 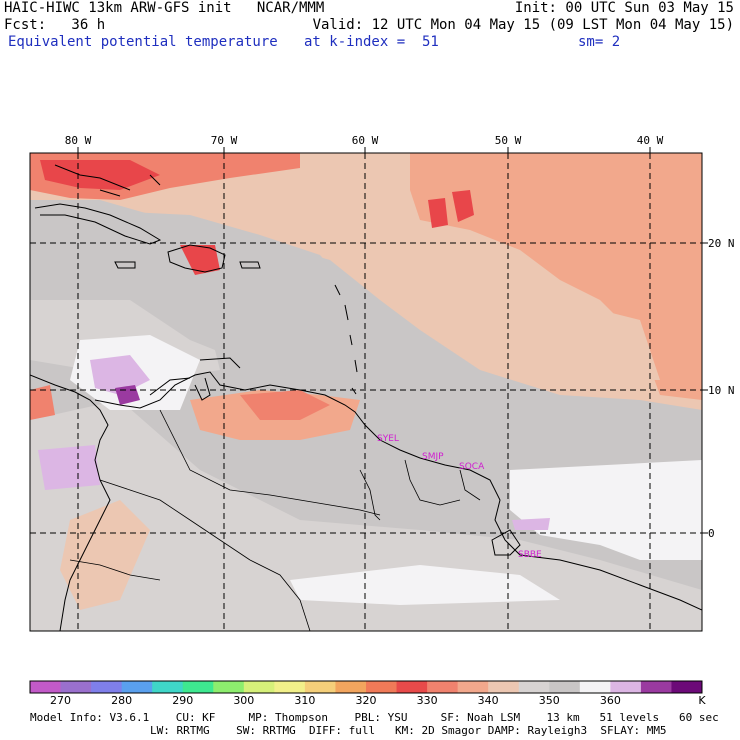 What do you see at coordinates (472, 467) in the screenshot?
I see `station-soca: SOCA` at bounding box center [472, 467].